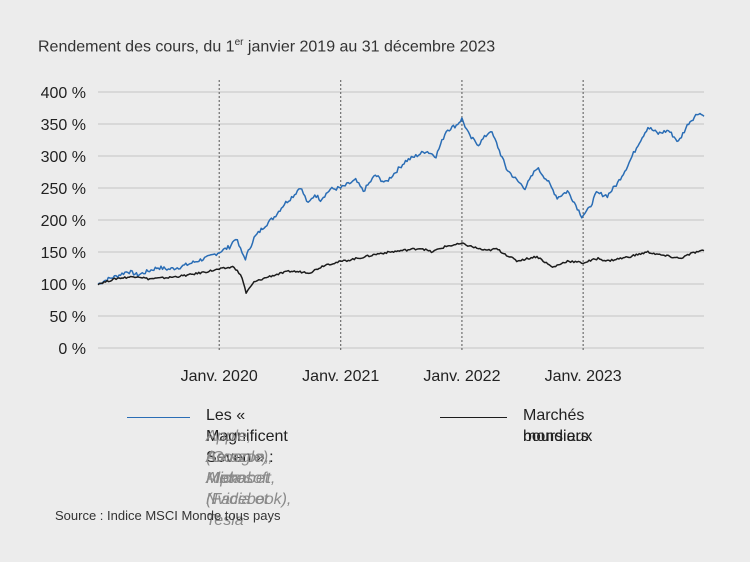 Image resolution: width=750 pixels, height=562 pixels. What do you see at coordinates (241, 499) in the screenshot?
I see `legend-sublabel-line-3: Microsoft, Nvidia et Tesla` at bounding box center [241, 499].